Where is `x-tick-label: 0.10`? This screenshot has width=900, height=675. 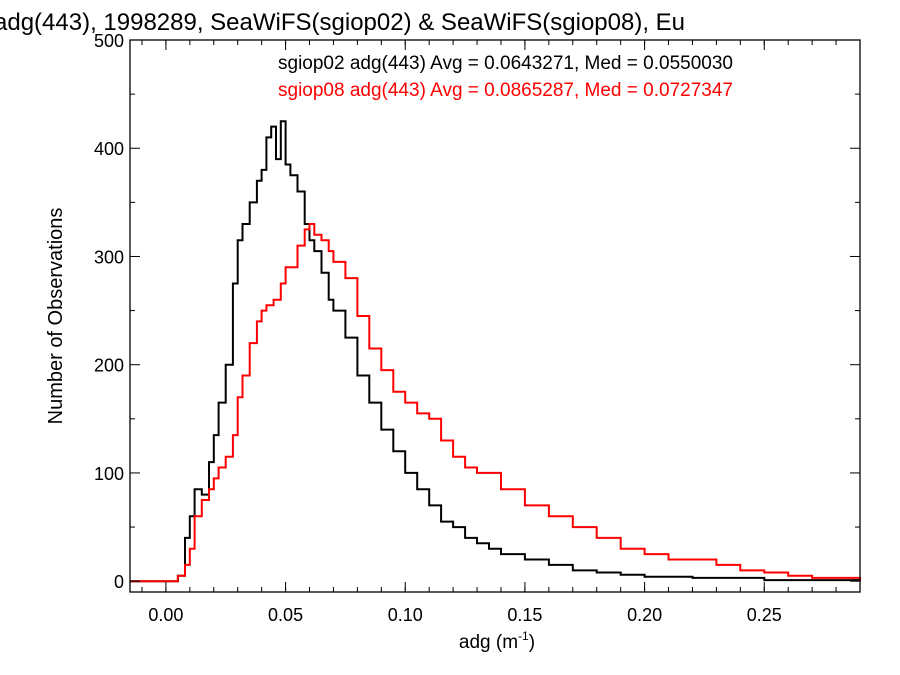 x-tick-label: 0.10 is located at coordinates (405, 615).